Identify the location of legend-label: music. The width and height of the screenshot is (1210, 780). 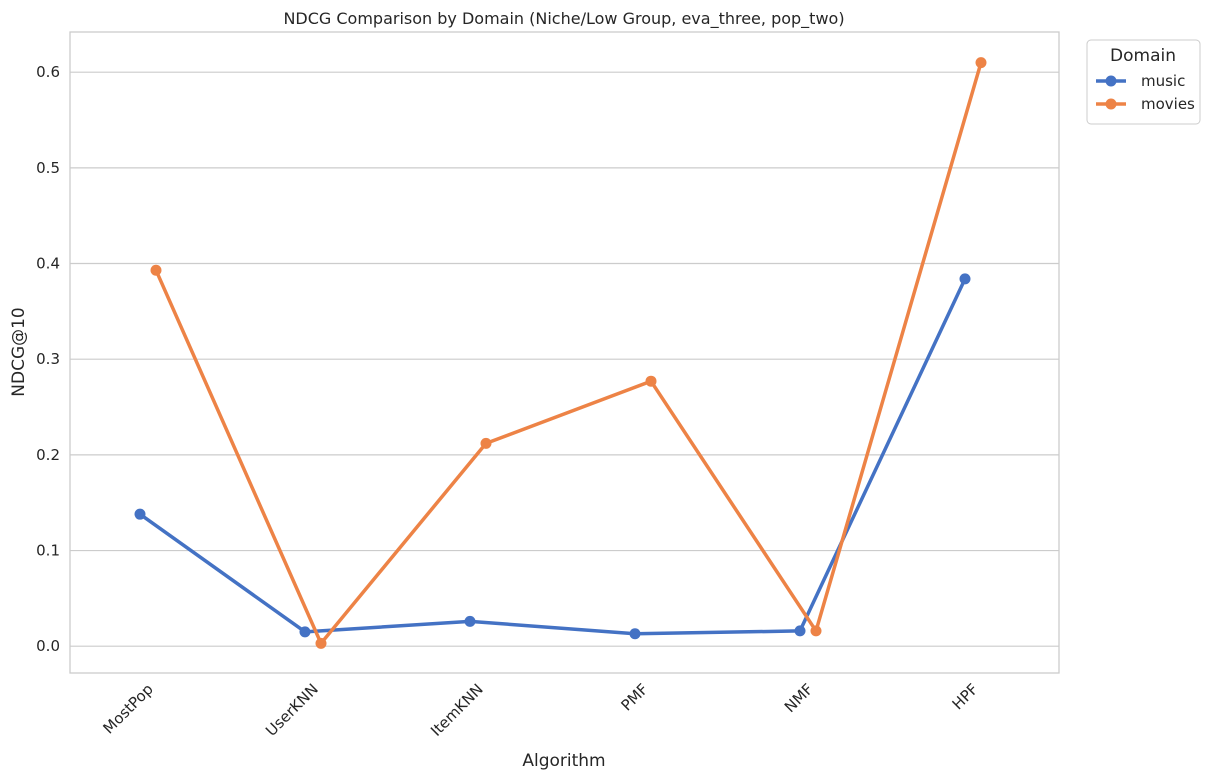
(1163, 81).